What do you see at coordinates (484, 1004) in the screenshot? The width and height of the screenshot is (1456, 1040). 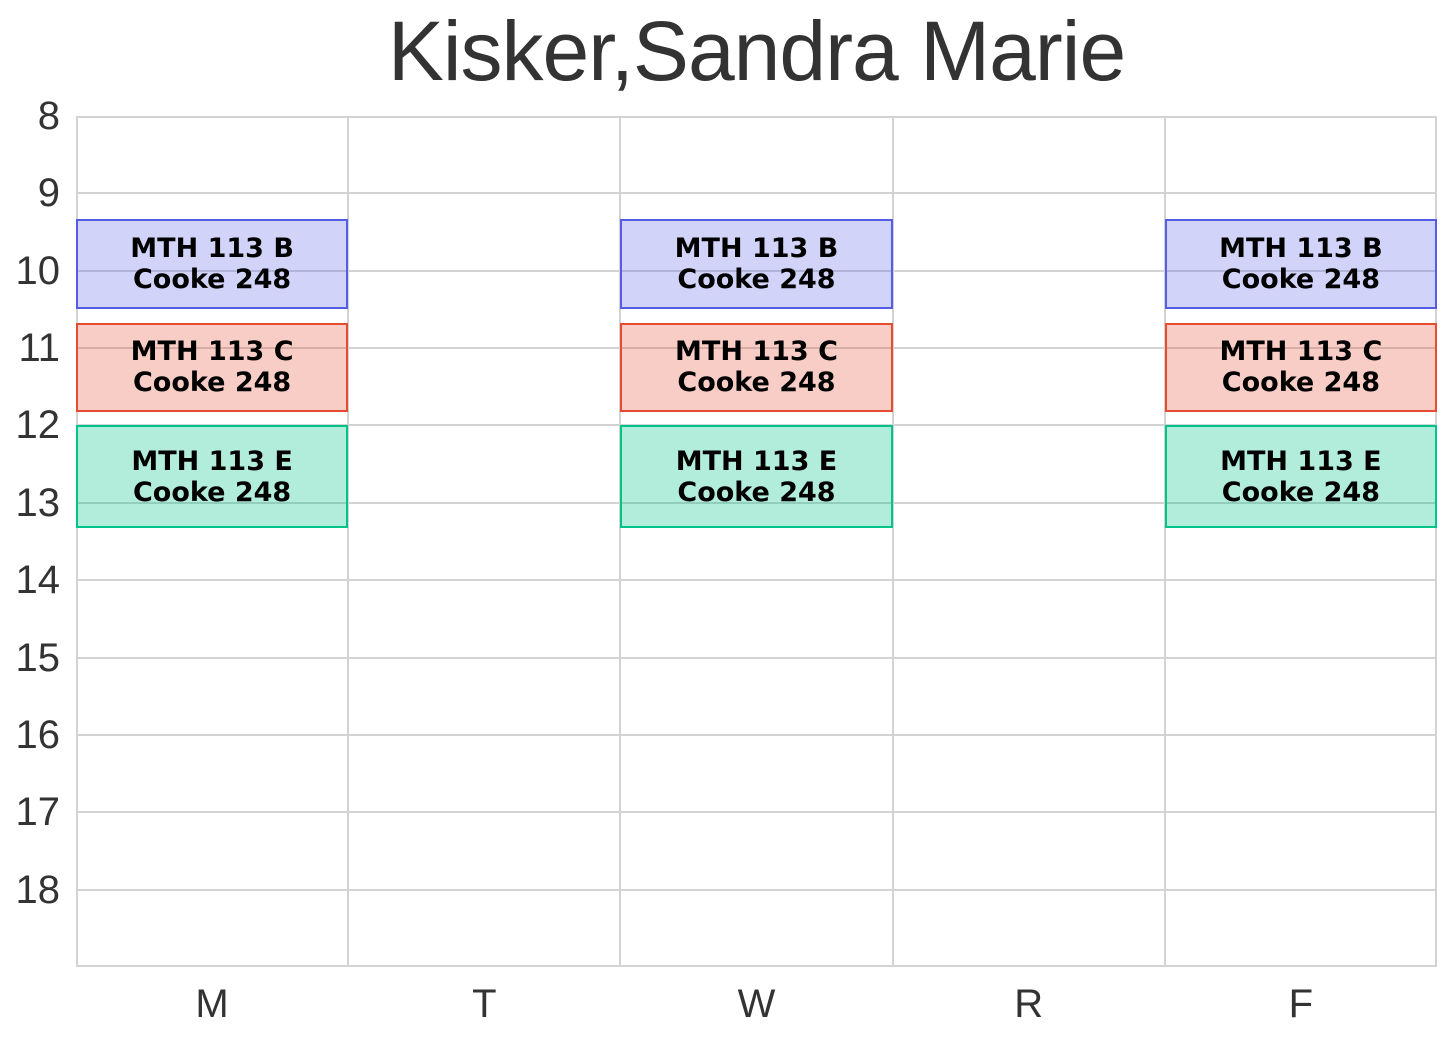 I see `day-label: T` at bounding box center [484, 1004].